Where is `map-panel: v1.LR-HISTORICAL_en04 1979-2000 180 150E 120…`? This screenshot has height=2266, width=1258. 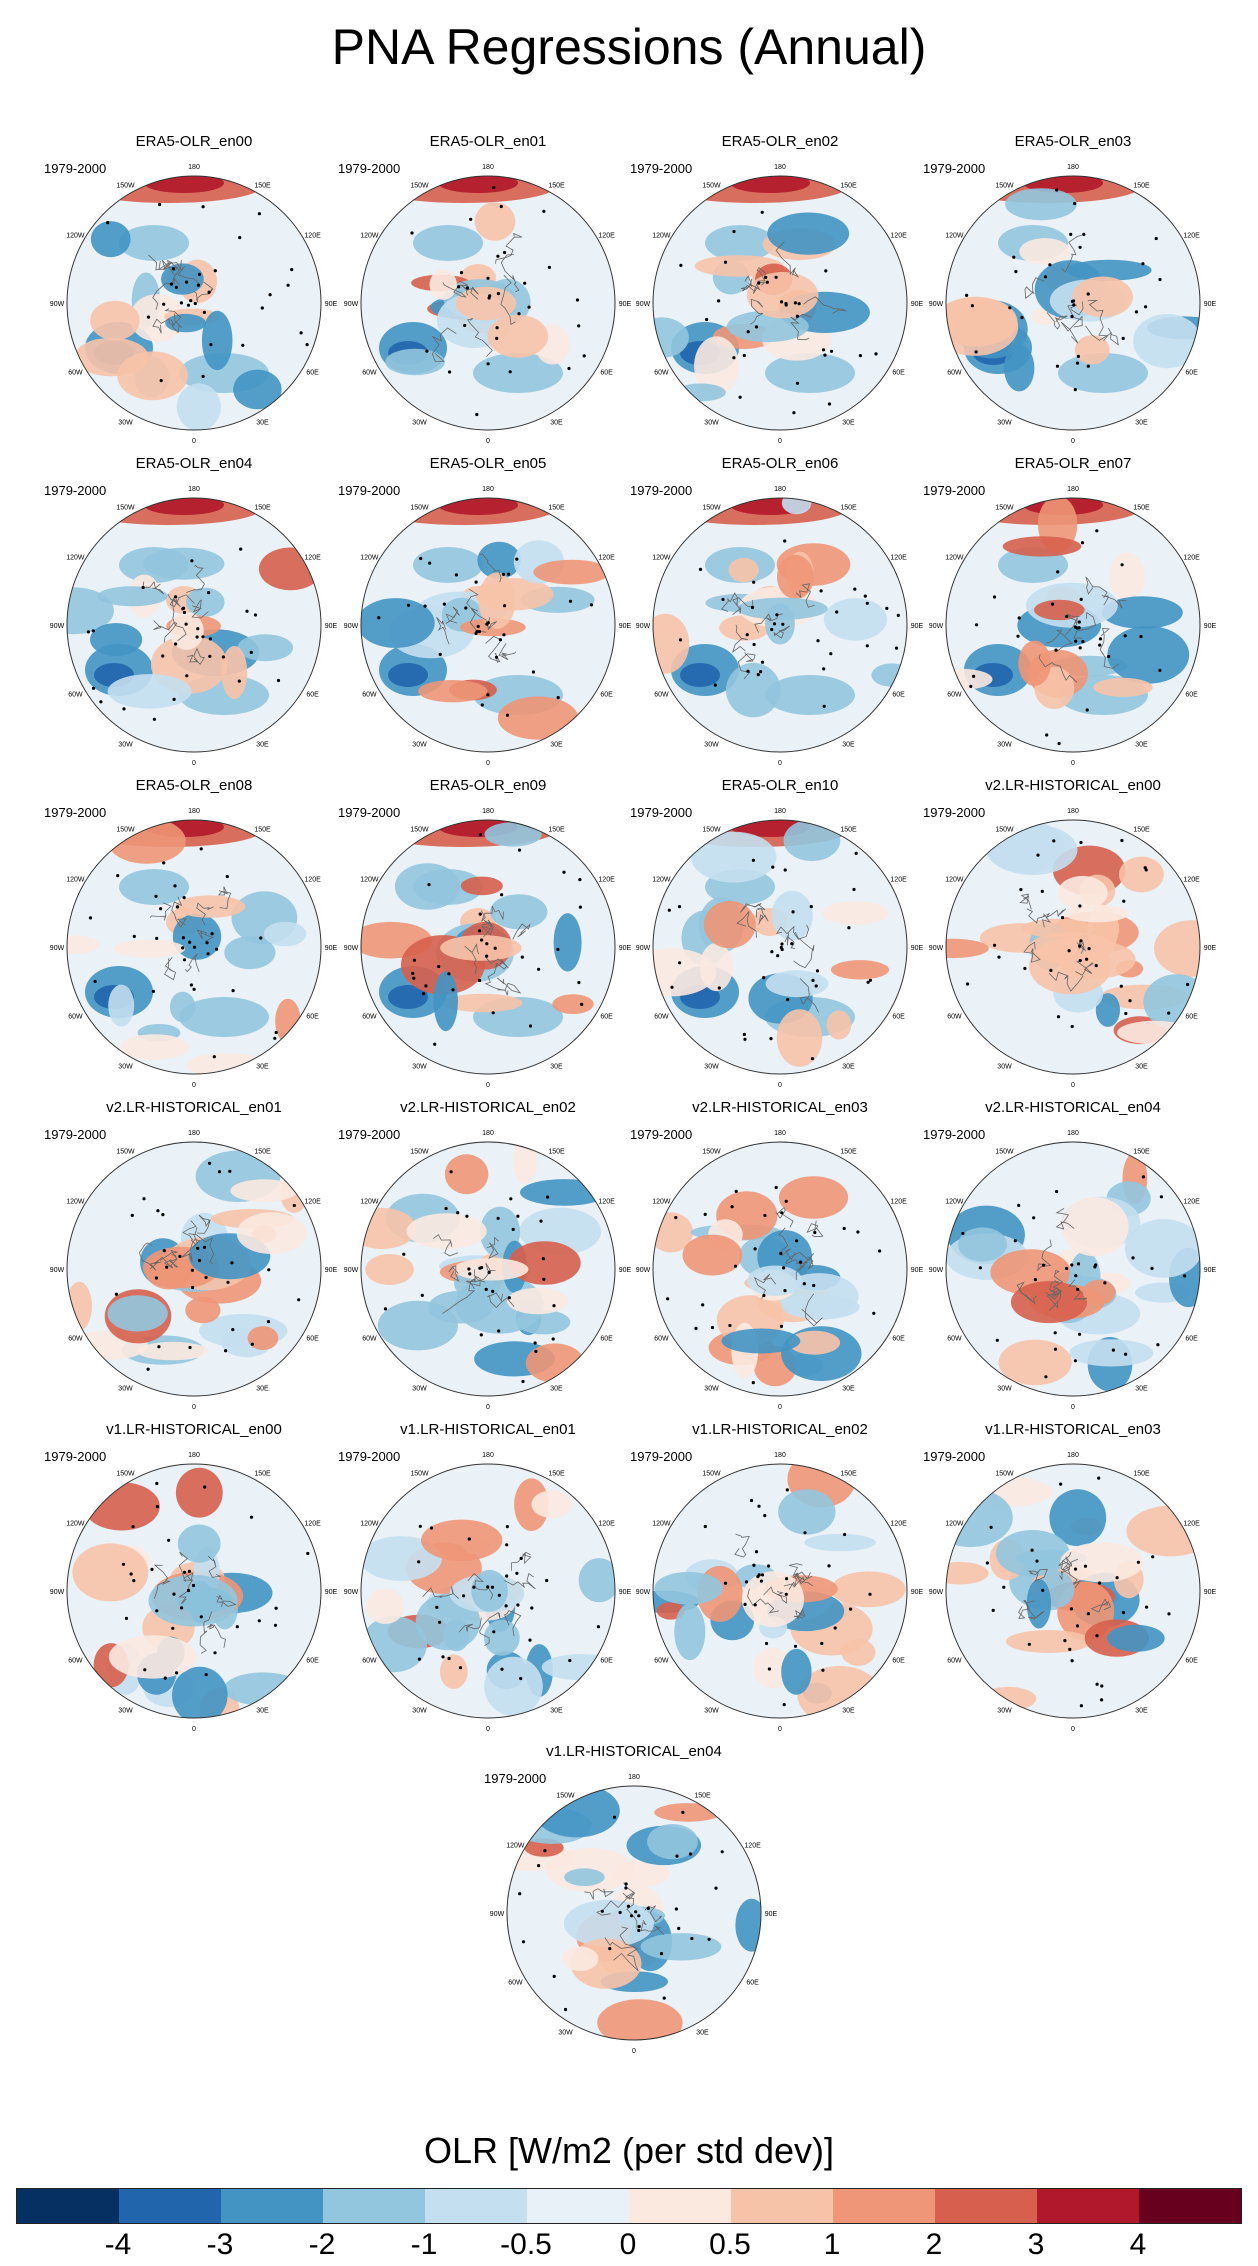
map-panel: v1.LR-HISTORICAL_en04 1979-2000 180 150E 120… is located at coordinates (634, 1898).